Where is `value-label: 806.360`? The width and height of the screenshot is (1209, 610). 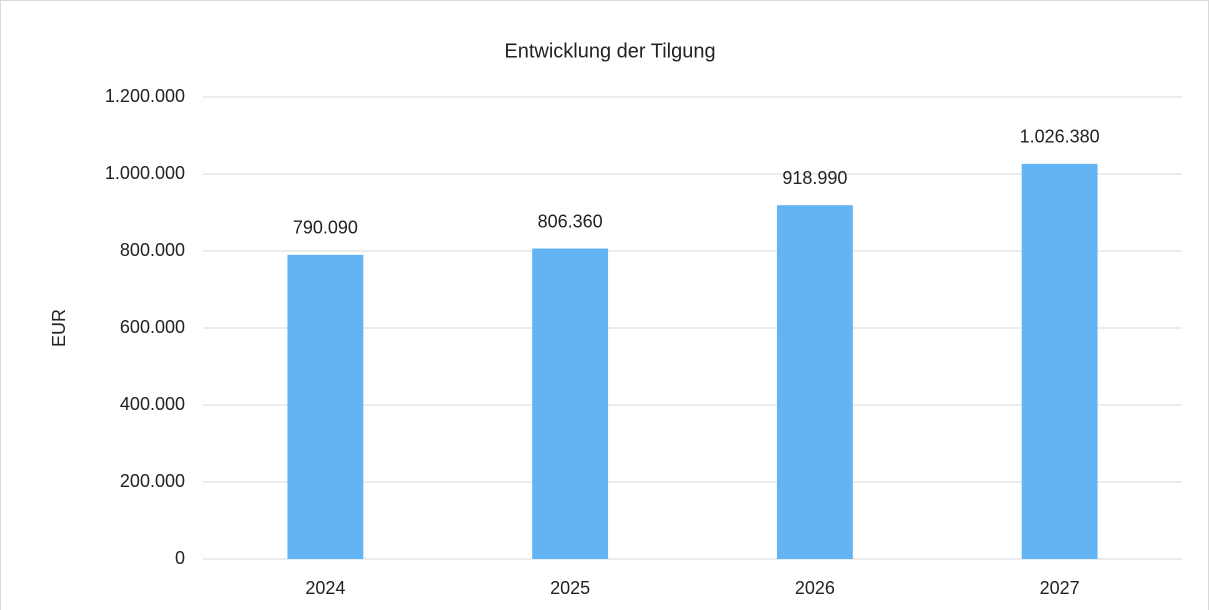 value-label: 806.360 is located at coordinates (570, 221).